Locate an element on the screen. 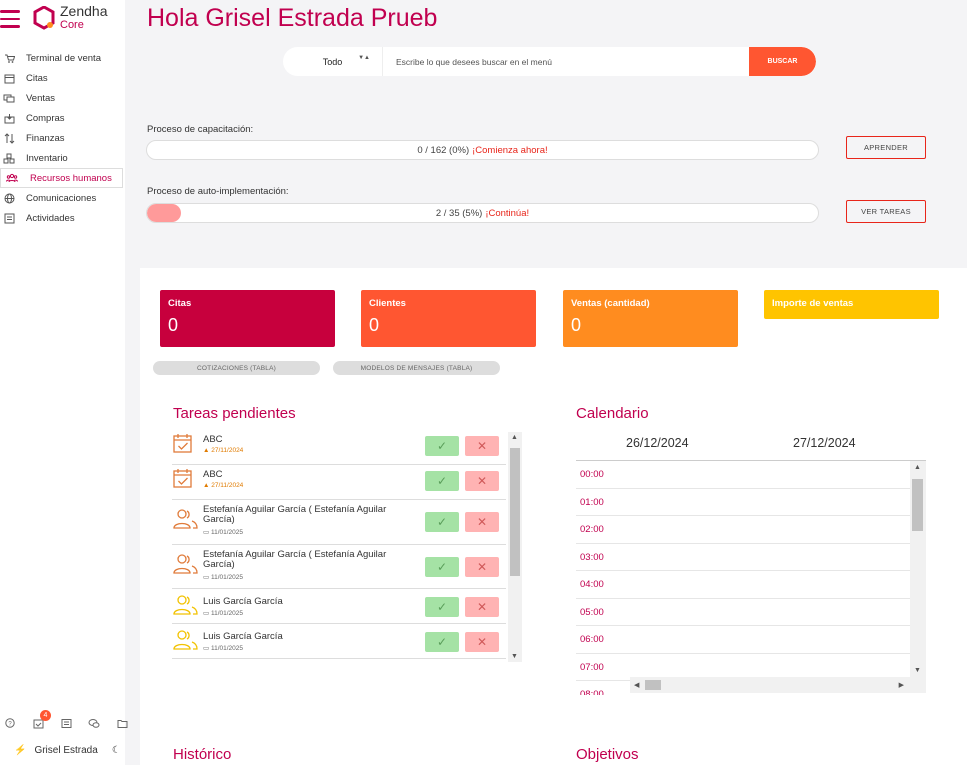 The height and width of the screenshot is (765, 967). cash-icon is located at coordinates (9, 98).